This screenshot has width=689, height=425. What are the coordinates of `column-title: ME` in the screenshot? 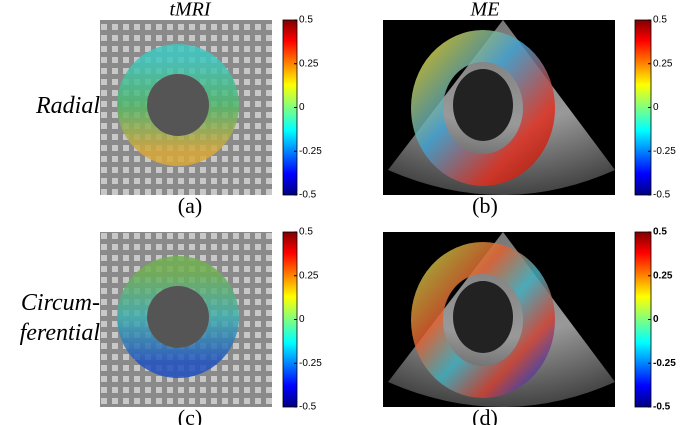 It's located at (485, 10).